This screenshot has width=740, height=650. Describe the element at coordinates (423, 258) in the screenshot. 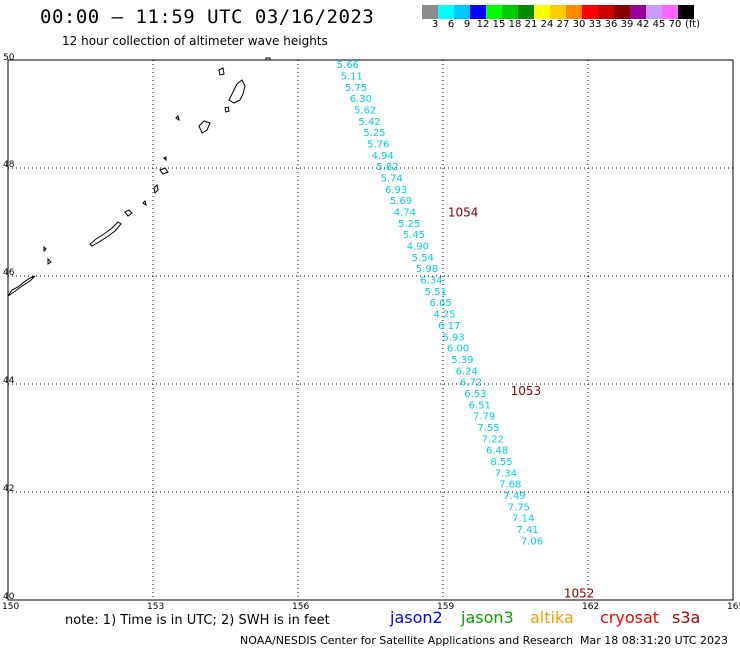

I see `swh-value: 5.54` at that location.